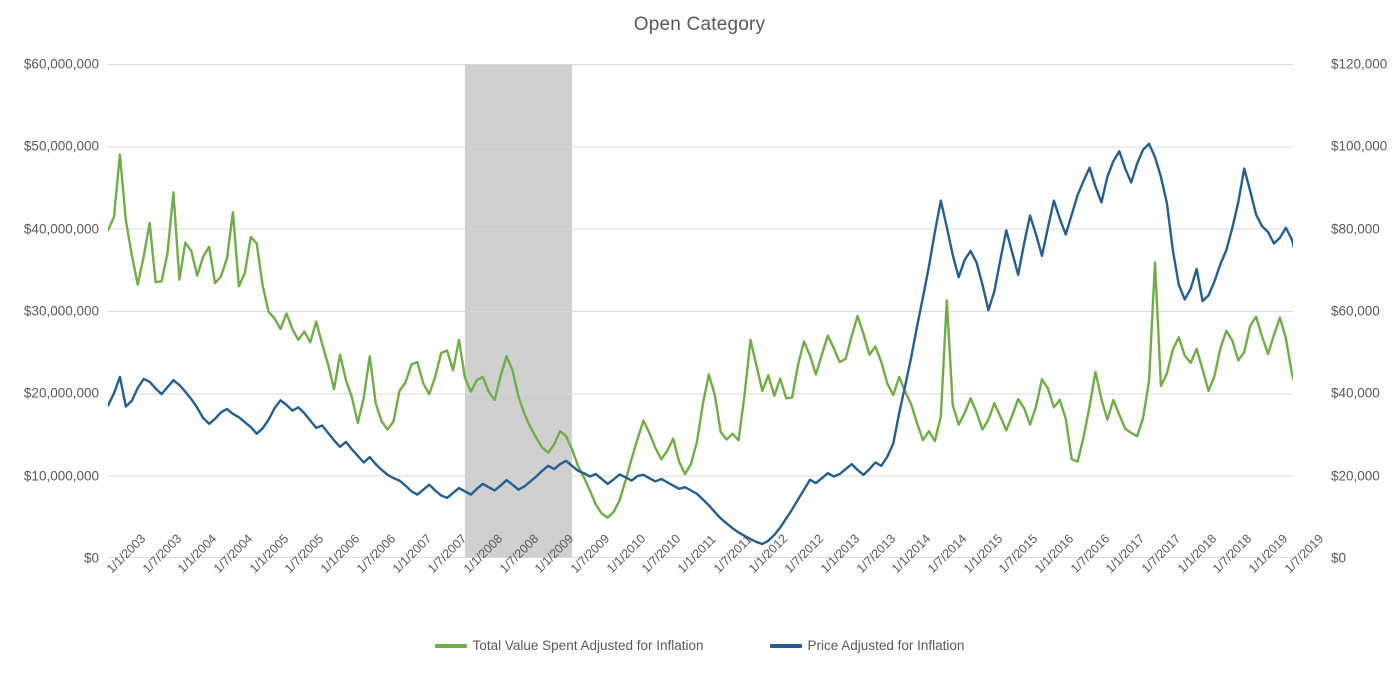 The height and width of the screenshot is (677, 1399). I want to click on y-axis-right-tick-label: $120,000, so click(1359, 64).